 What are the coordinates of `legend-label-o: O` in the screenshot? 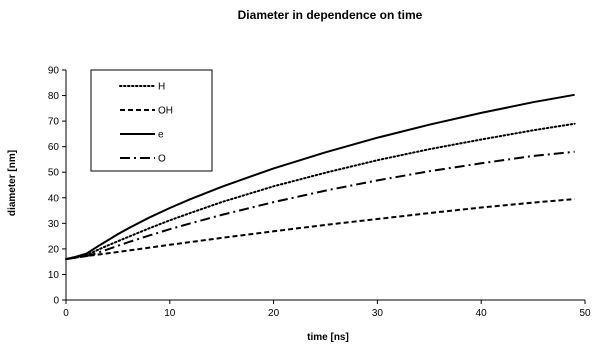 It's located at (162, 159).